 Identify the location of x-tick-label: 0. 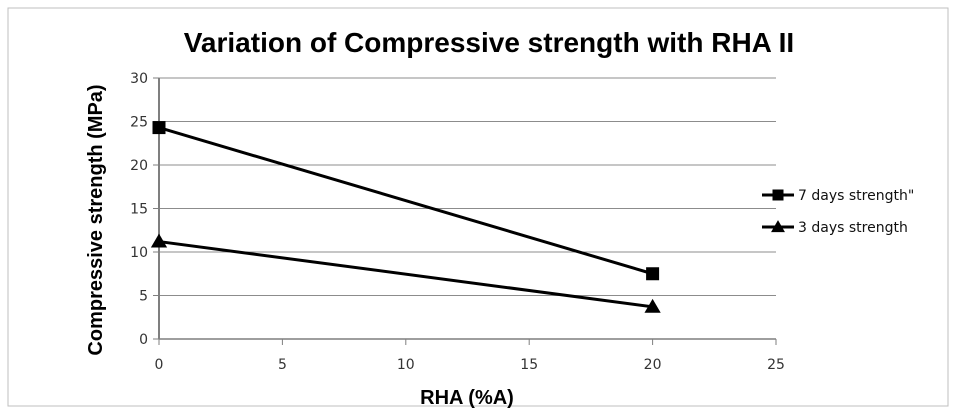
(159, 365).